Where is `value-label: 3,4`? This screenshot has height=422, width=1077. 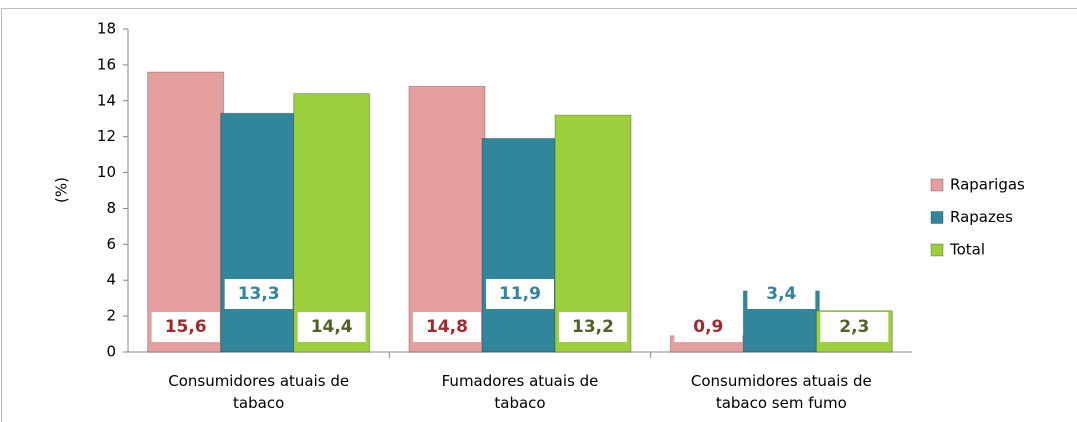
value-label: 3,4 is located at coordinates (781, 294).